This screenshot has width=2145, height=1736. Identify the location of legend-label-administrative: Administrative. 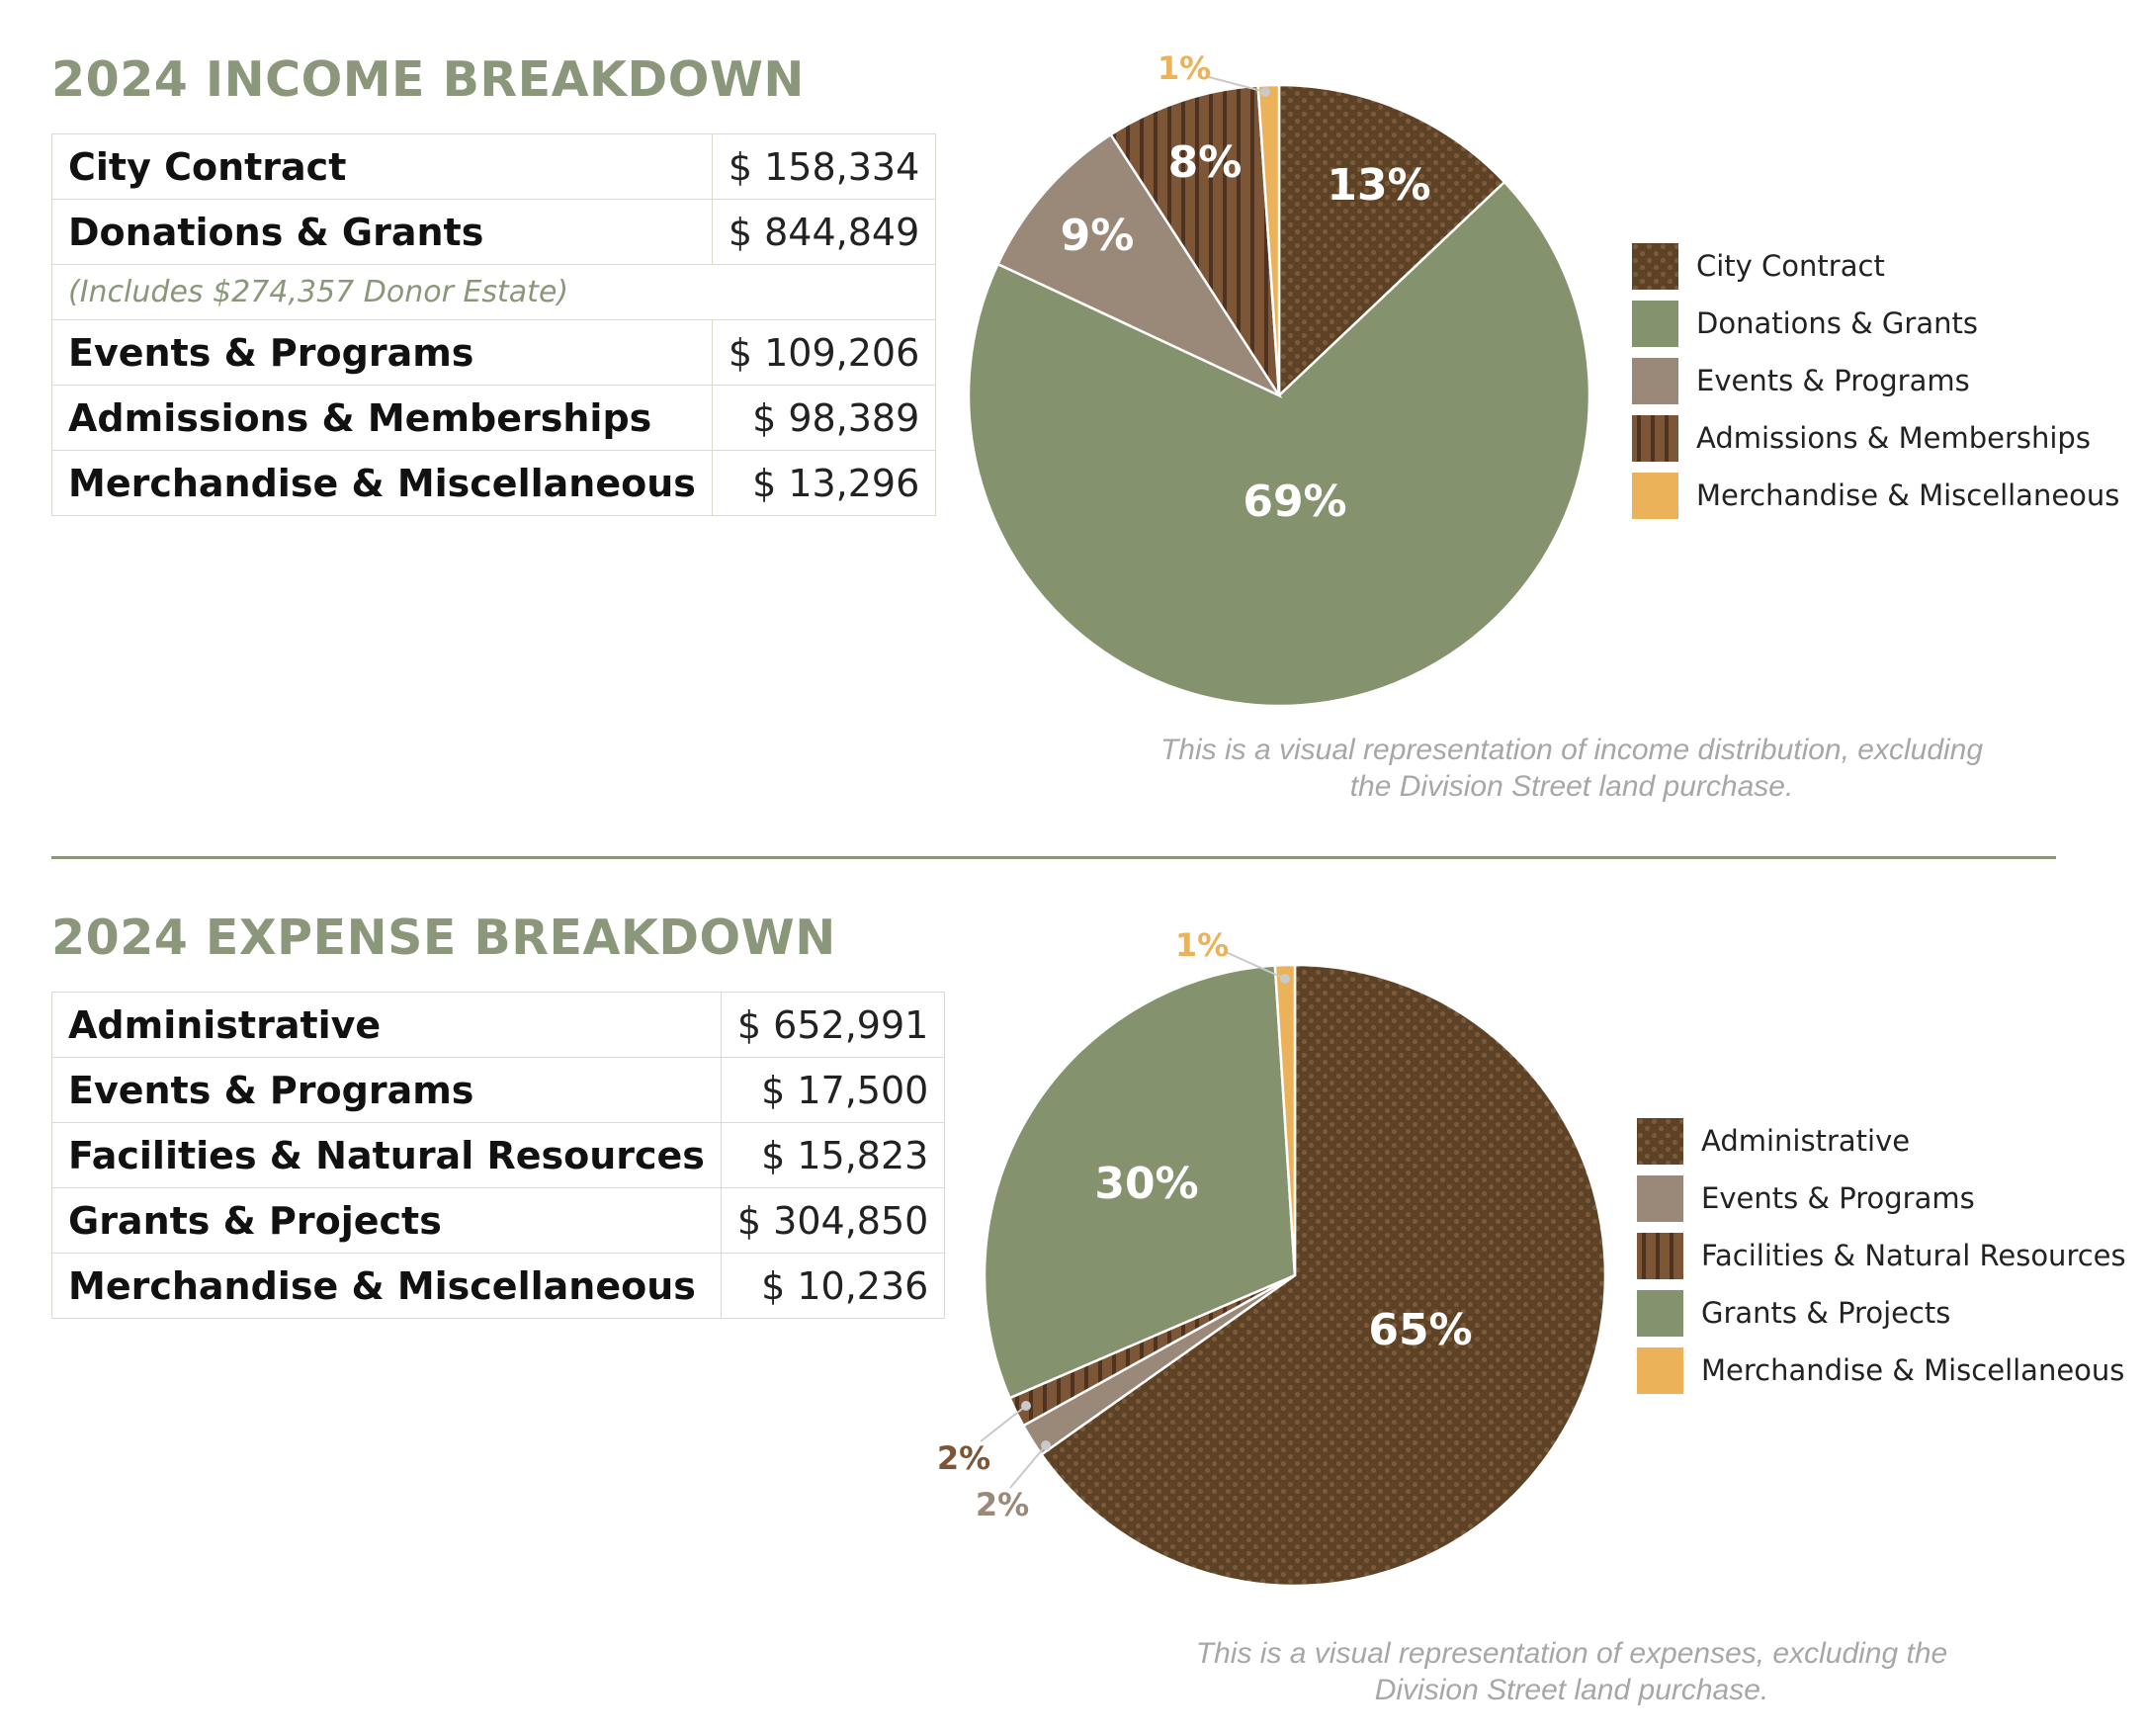
(1806, 1141).